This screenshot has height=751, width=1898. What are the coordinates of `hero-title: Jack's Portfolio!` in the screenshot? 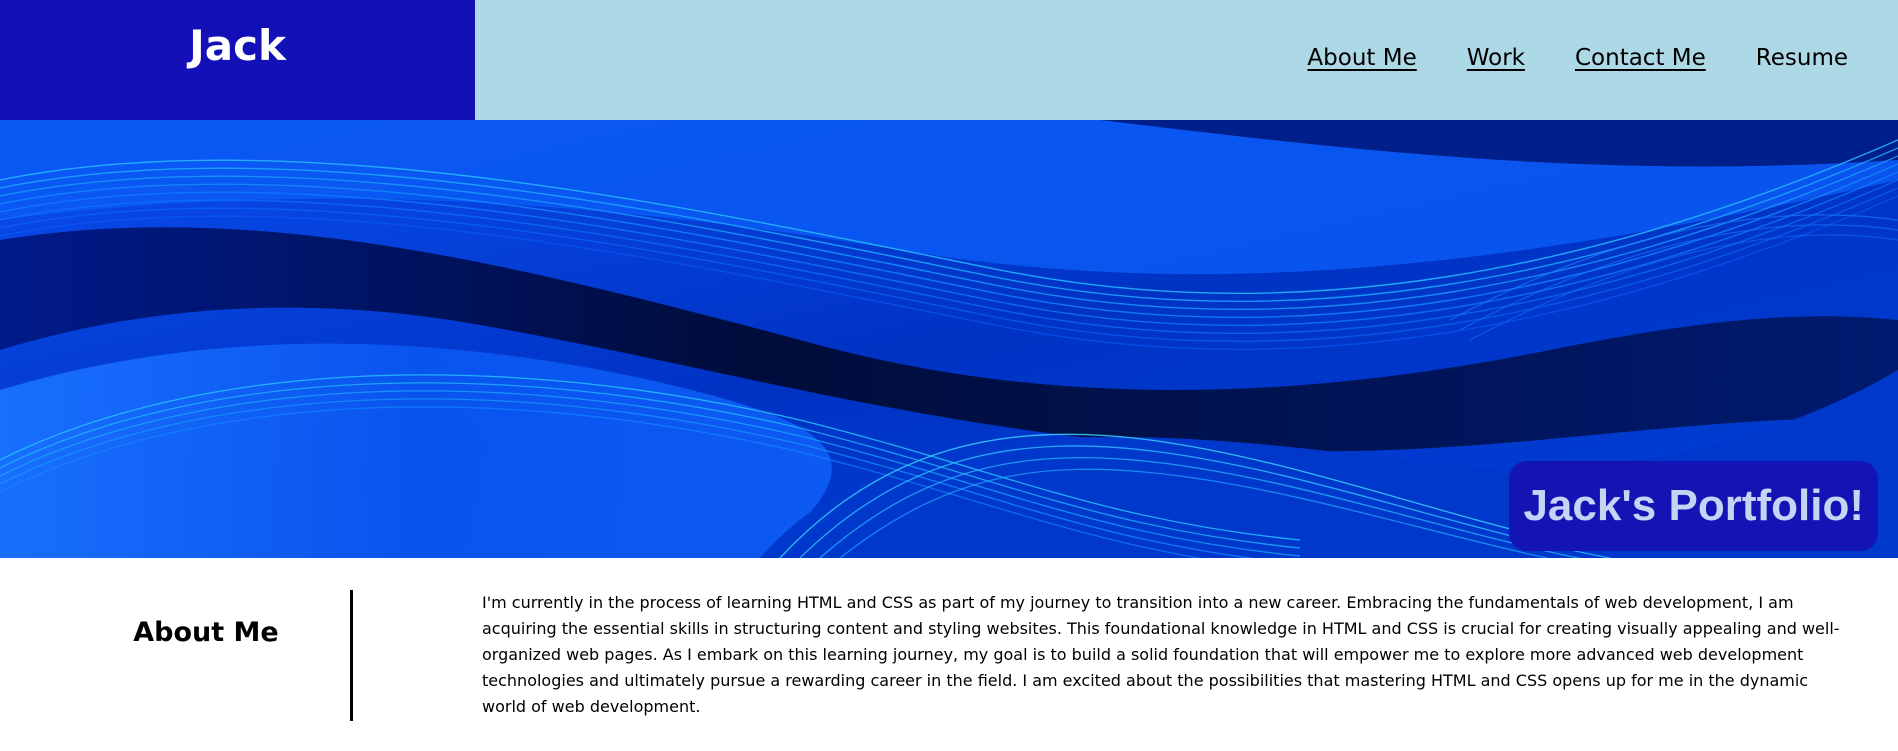 It's located at (1693, 506).